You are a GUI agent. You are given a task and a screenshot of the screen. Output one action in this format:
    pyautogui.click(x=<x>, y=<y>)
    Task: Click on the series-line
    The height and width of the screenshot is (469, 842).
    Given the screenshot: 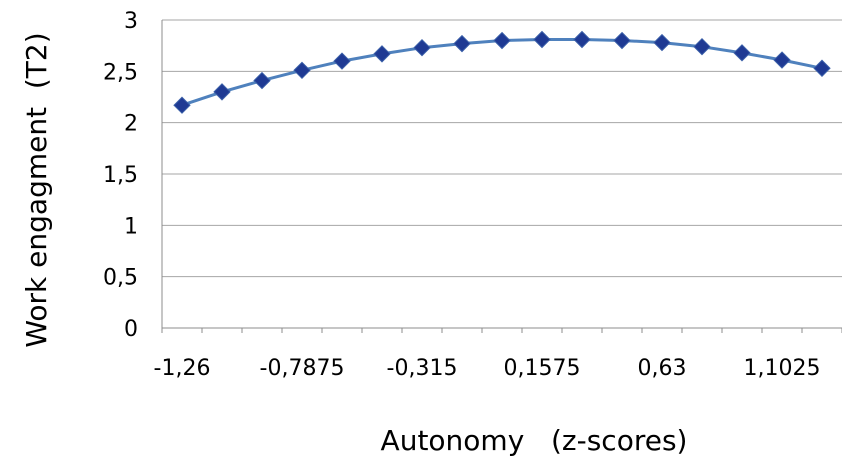 What is the action you would take?
    pyautogui.click(x=502, y=72)
    